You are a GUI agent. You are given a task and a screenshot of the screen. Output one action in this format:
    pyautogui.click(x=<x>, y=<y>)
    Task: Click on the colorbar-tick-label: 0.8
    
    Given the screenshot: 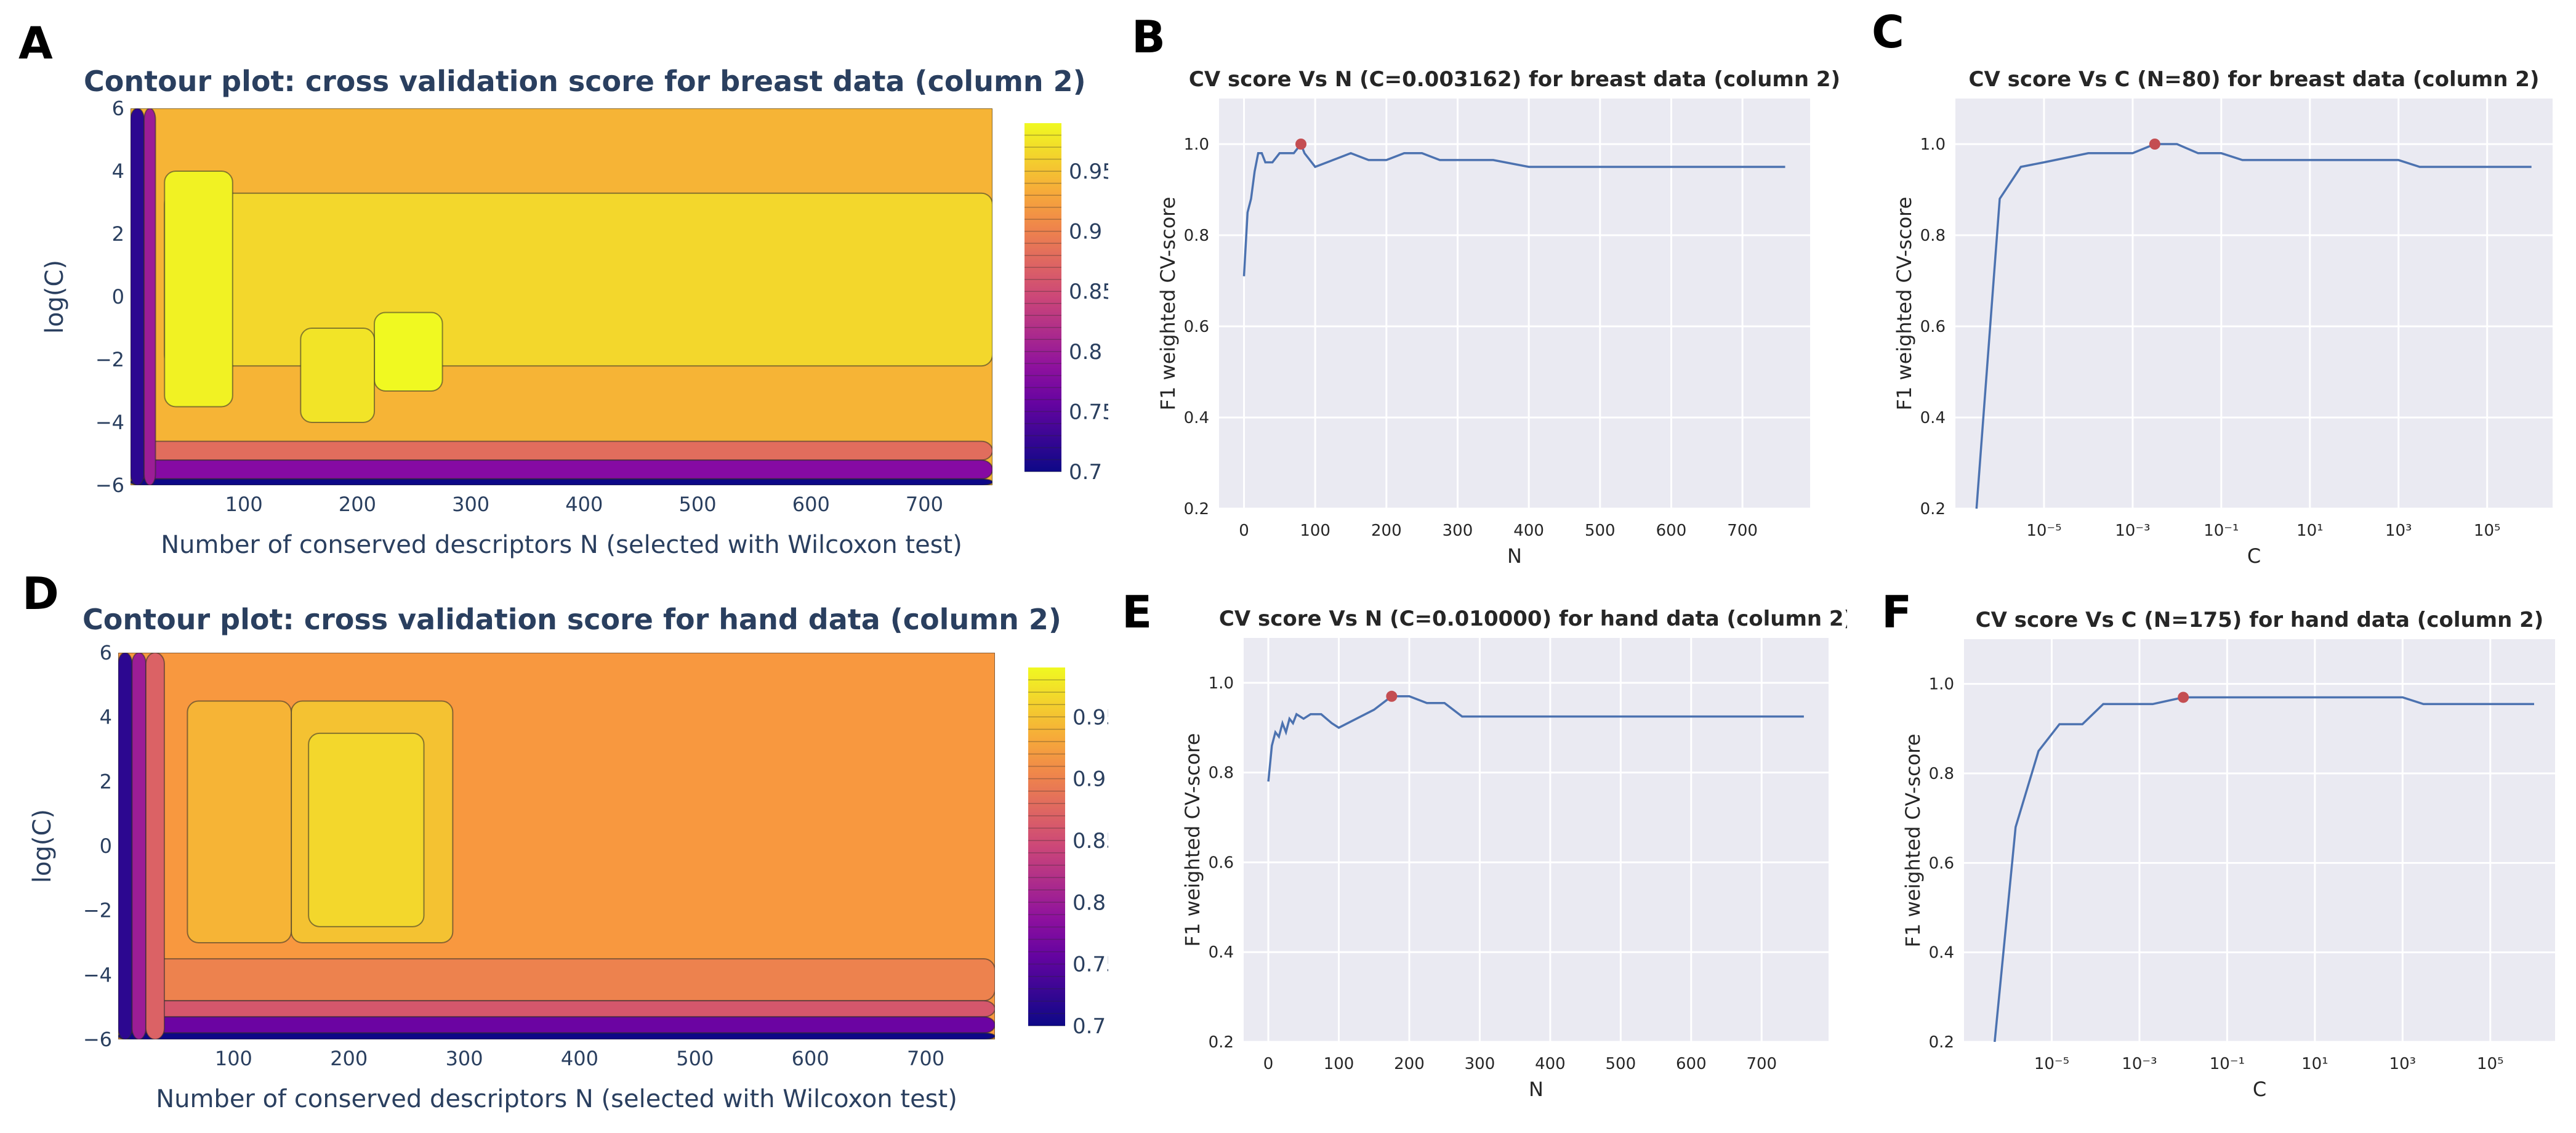 What is the action you would take?
    pyautogui.click(x=1089, y=902)
    